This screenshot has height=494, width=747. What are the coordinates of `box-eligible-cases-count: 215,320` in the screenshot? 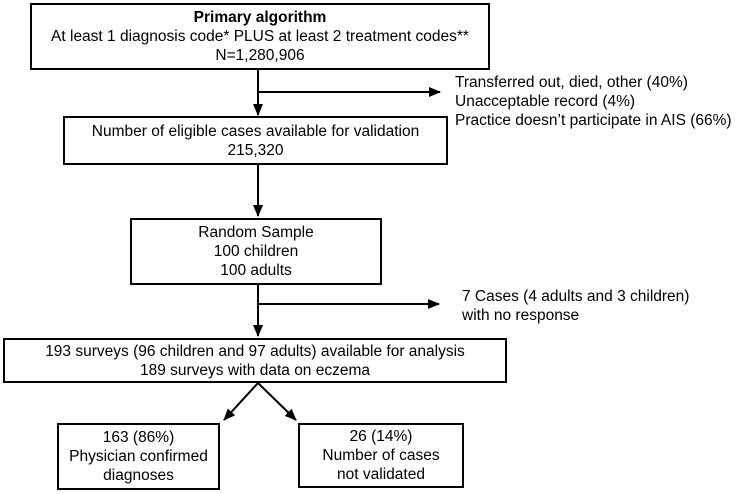 It's located at (255, 150).